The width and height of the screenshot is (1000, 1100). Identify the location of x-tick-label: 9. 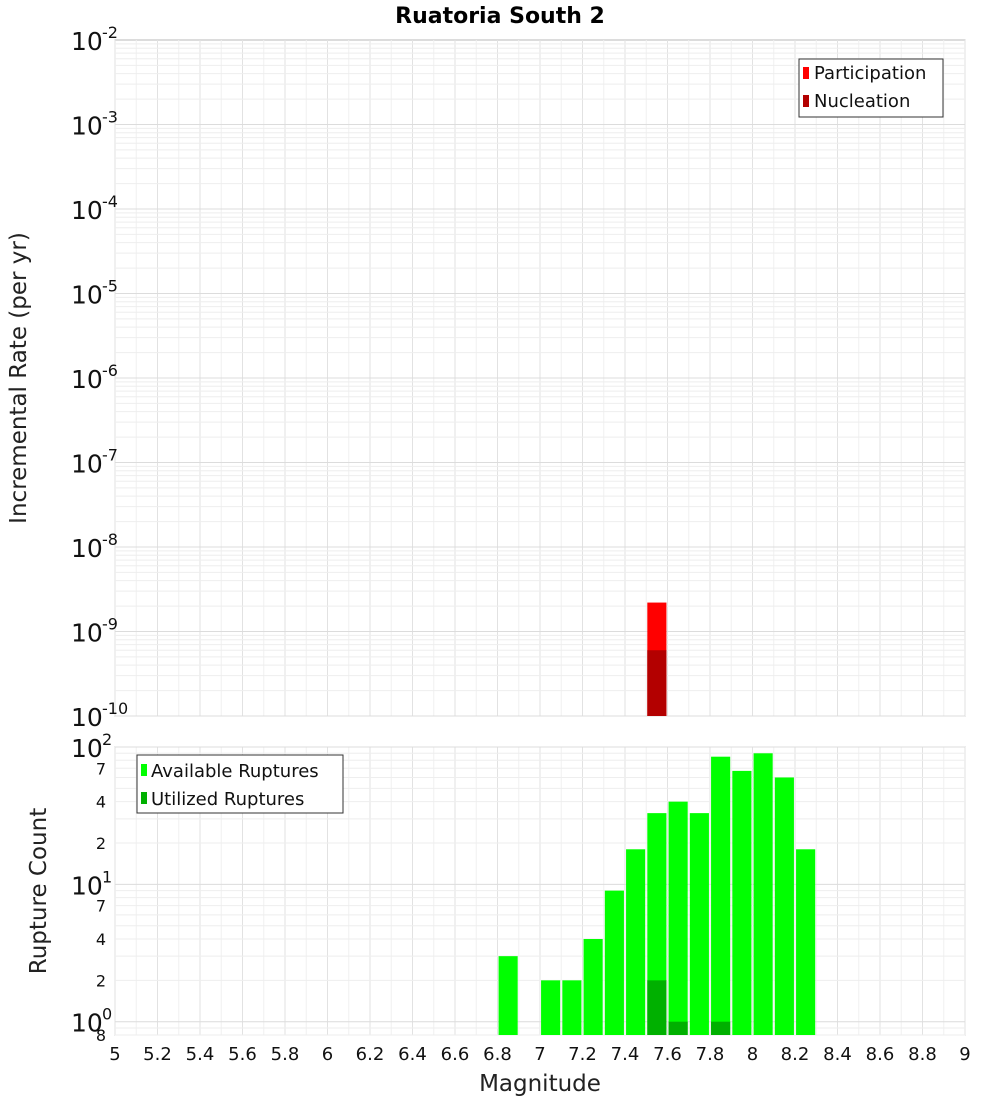
(964, 1054).